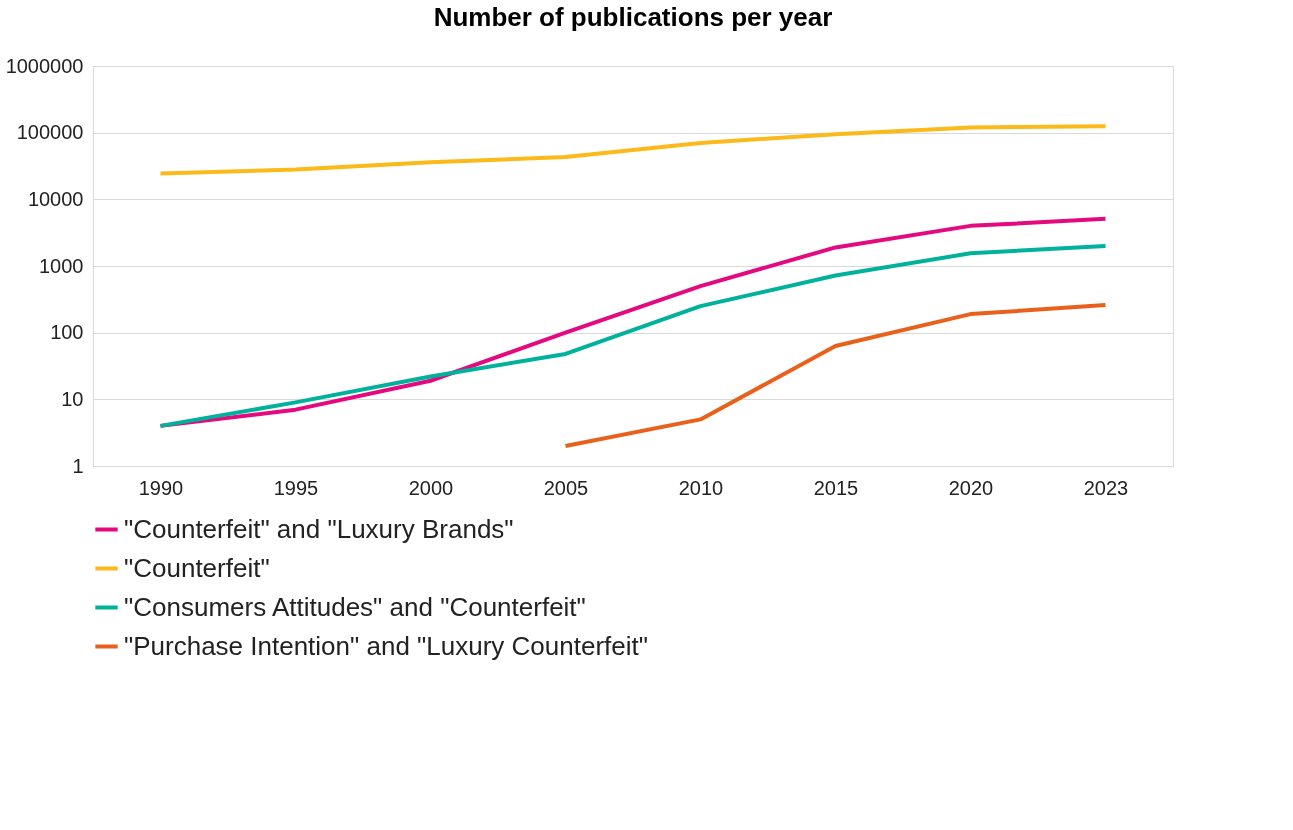 This screenshot has width=1293, height=830. What do you see at coordinates (971, 487) in the screenshot?
I see `x-tick-label: 2020` at bounding box center [971, 487].